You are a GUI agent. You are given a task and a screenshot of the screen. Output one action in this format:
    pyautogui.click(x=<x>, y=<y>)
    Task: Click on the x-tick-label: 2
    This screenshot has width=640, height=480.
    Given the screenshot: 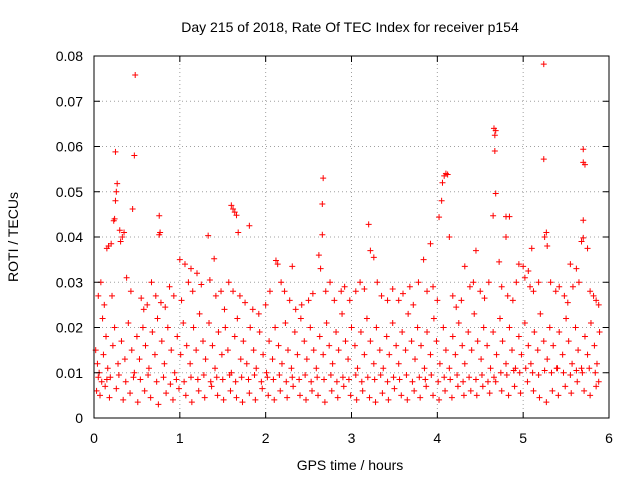 What is the action you would take?
    pyautogui.click(x=266, y=438)
    